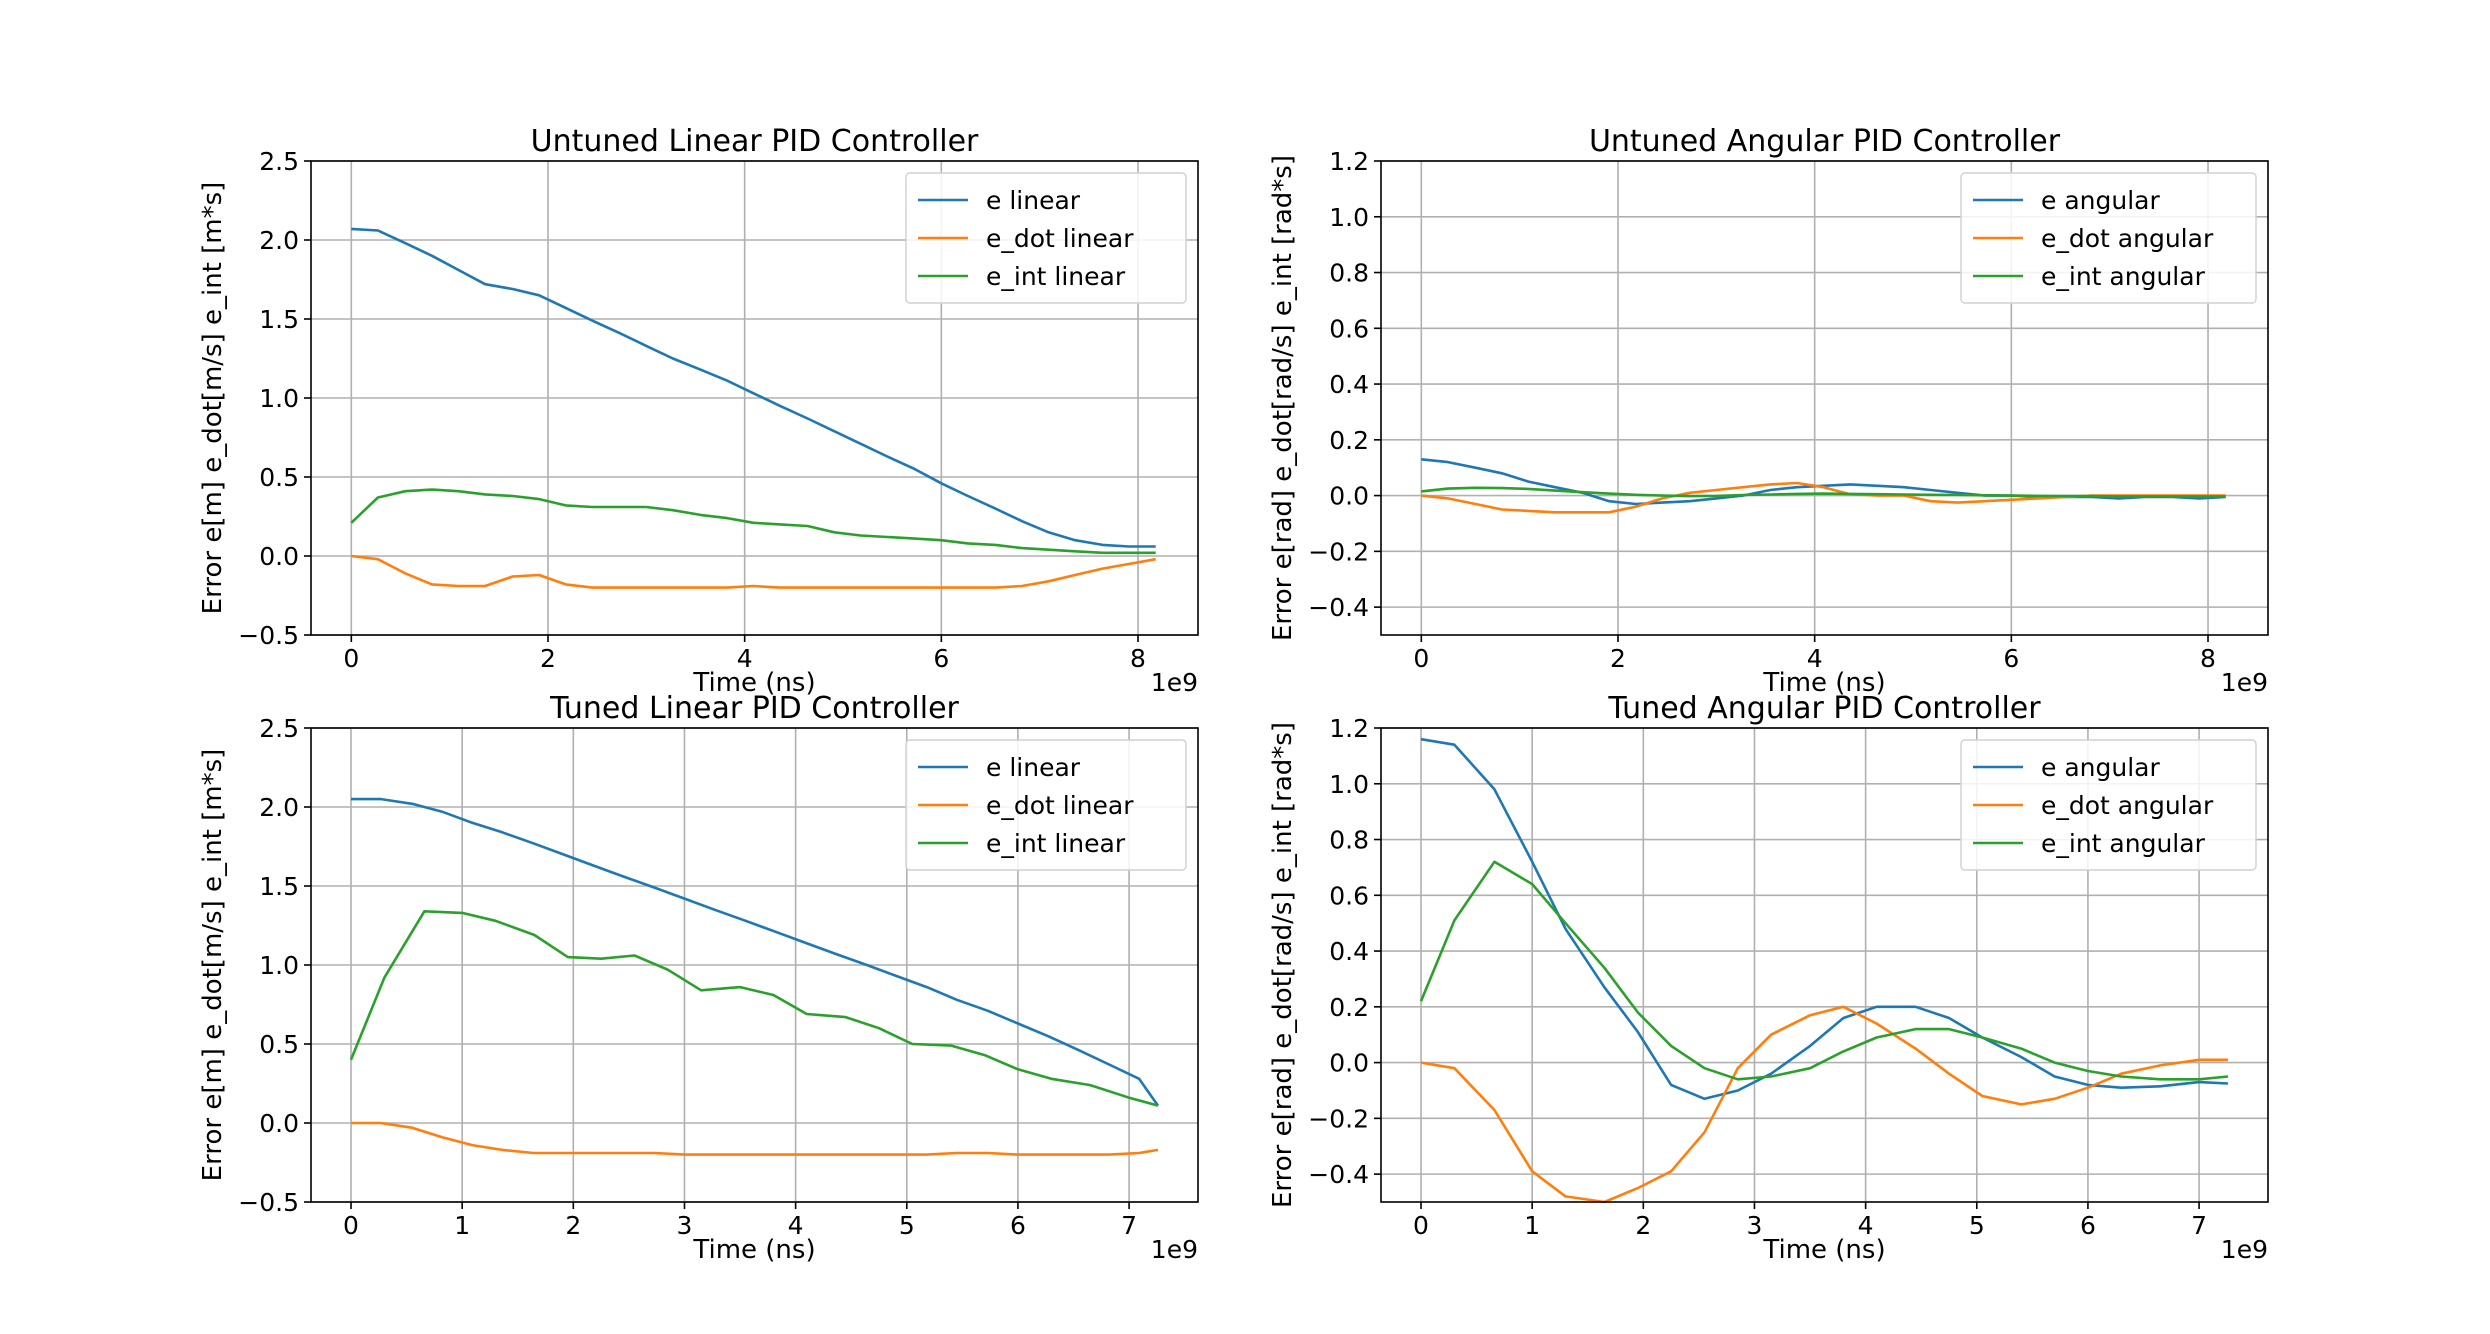 The image size is (2490, 1334). Describe the element at coordinates (462, 1225) in the screenshot. I see `x-tick-label: 1` at that location.